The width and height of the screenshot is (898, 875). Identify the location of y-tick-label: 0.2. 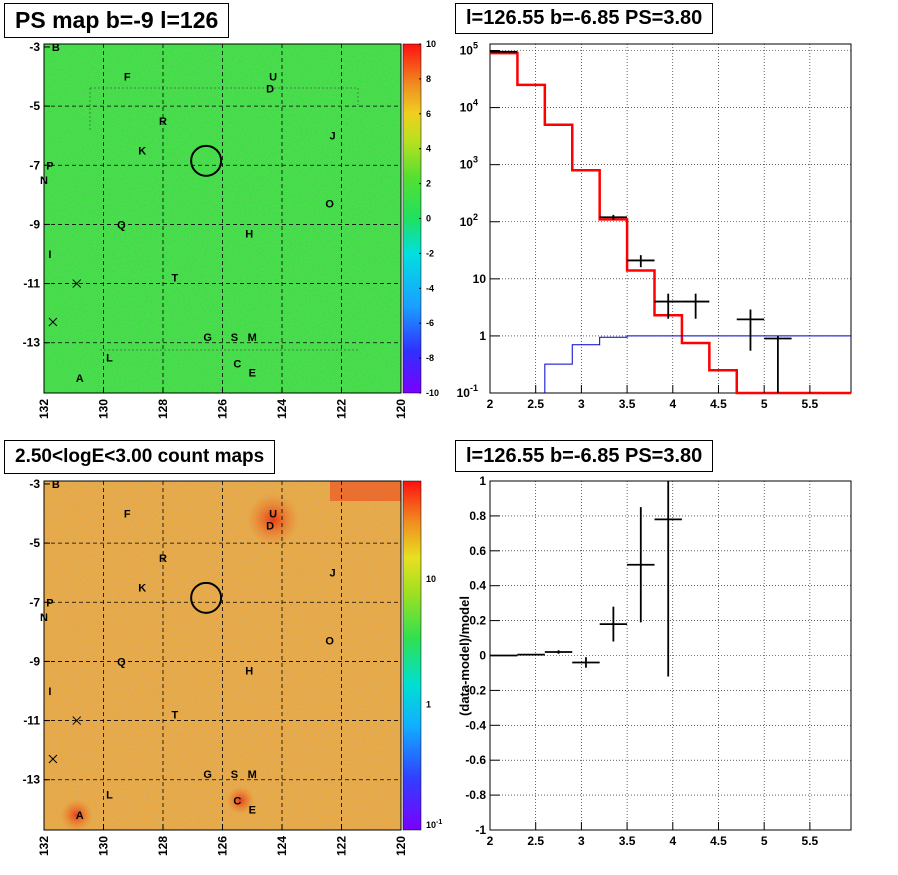
(477, 621).